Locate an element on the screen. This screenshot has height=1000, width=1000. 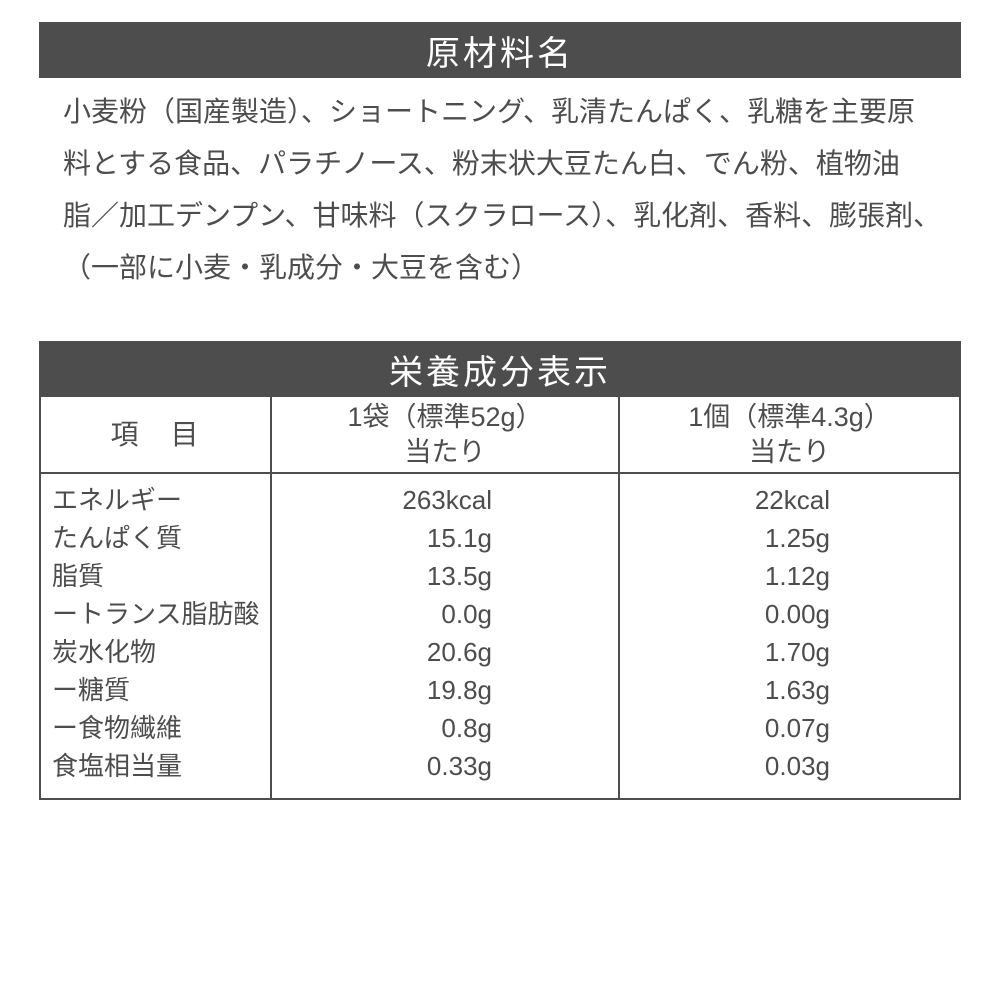
nutrition-row-label: たんぱく質 is located at coordinates (117, 538).